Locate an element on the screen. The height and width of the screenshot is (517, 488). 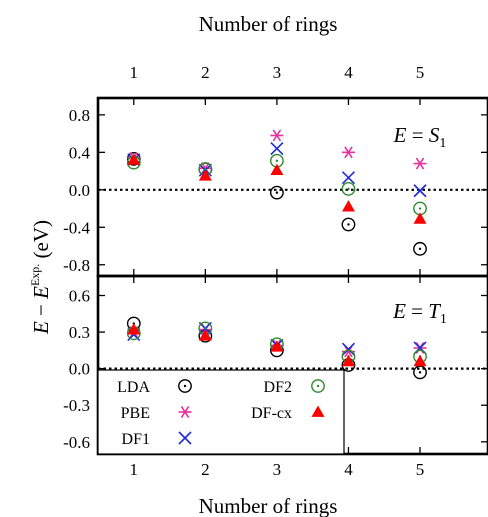
y-tick-label: -0.6 is located at coordinates (76, 442).